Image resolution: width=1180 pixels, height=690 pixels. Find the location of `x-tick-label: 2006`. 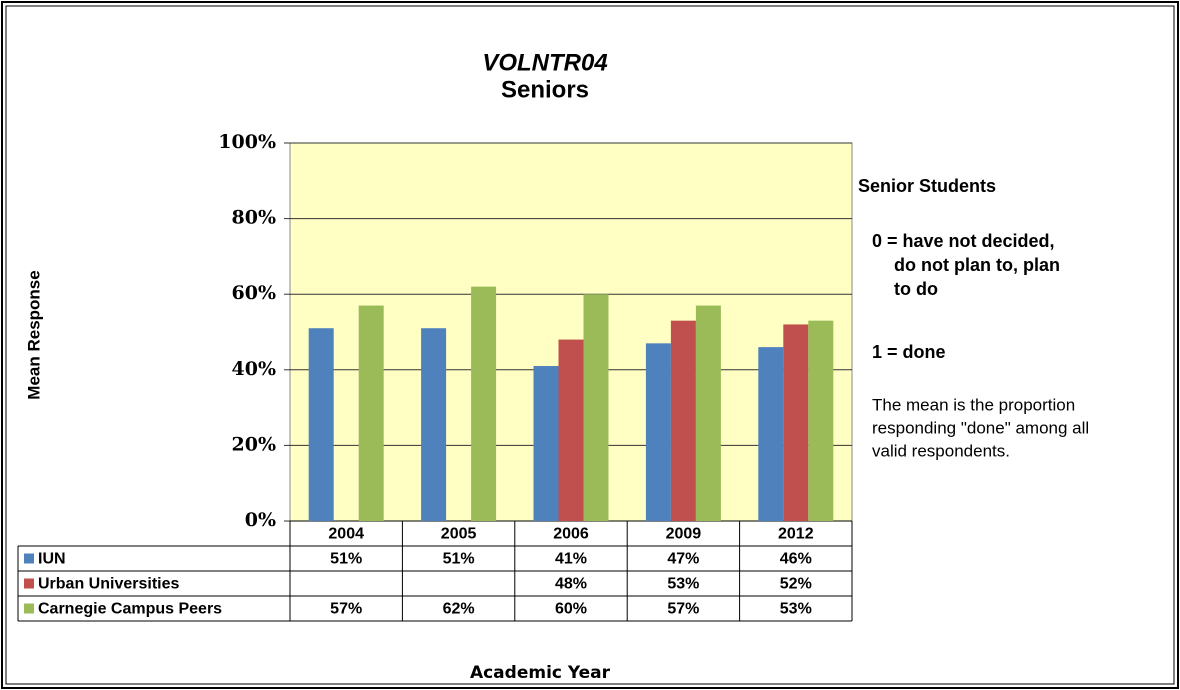

x-tick-label: 2006 is located at coordinates (571, 534).